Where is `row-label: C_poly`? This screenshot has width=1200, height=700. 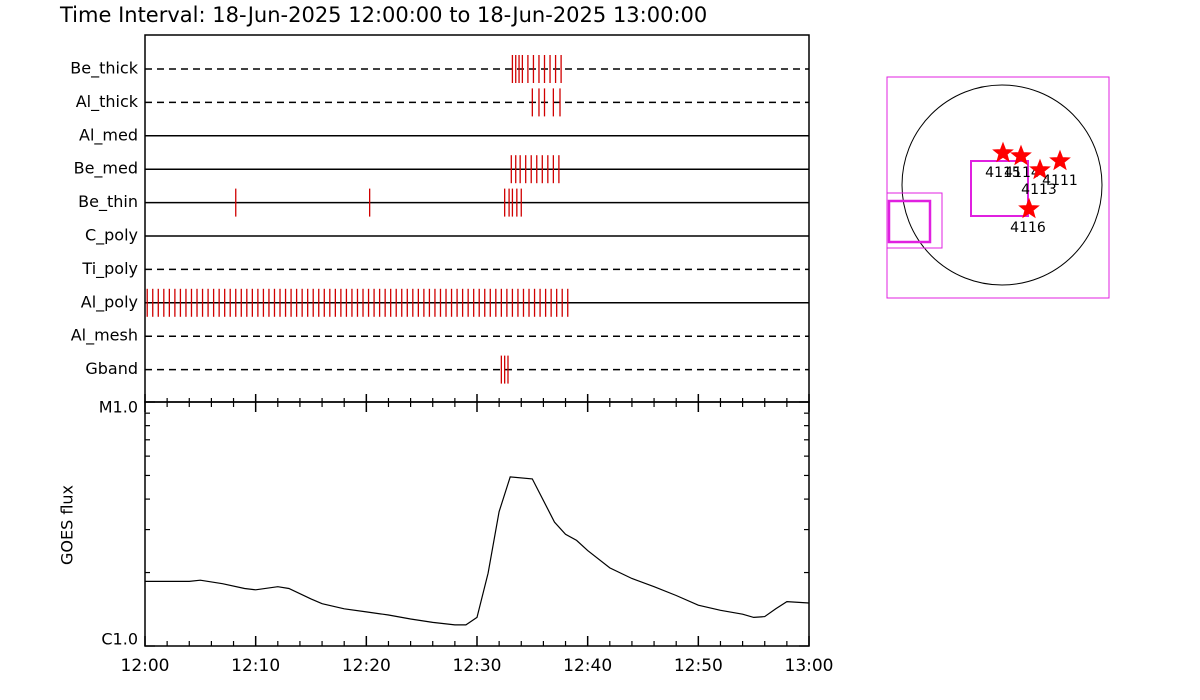 row-label: C_poly is located at coordinates (111, 236).